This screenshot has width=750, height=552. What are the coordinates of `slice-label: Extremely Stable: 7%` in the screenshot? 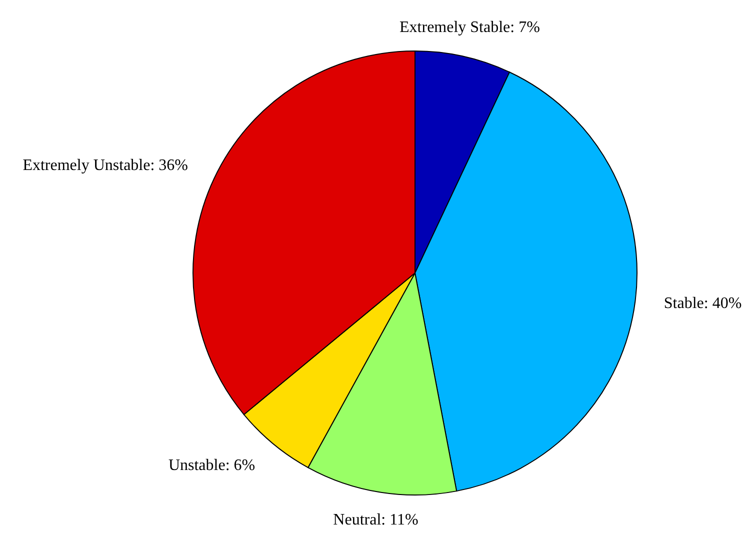 It's located at (470, 27).